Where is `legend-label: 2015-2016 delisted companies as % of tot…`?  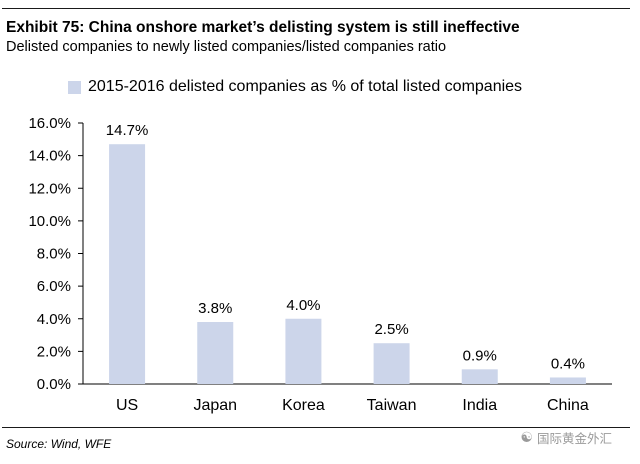 legend-label: 2015-2016 delisted companies as % of tot… is located at coordinates (305, 86).